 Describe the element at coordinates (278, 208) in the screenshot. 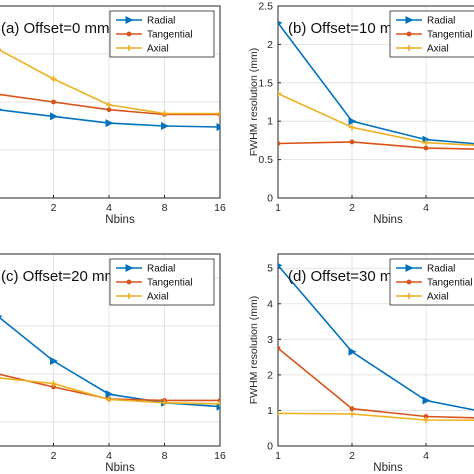

I see `x-tick-label: 1` at that location.